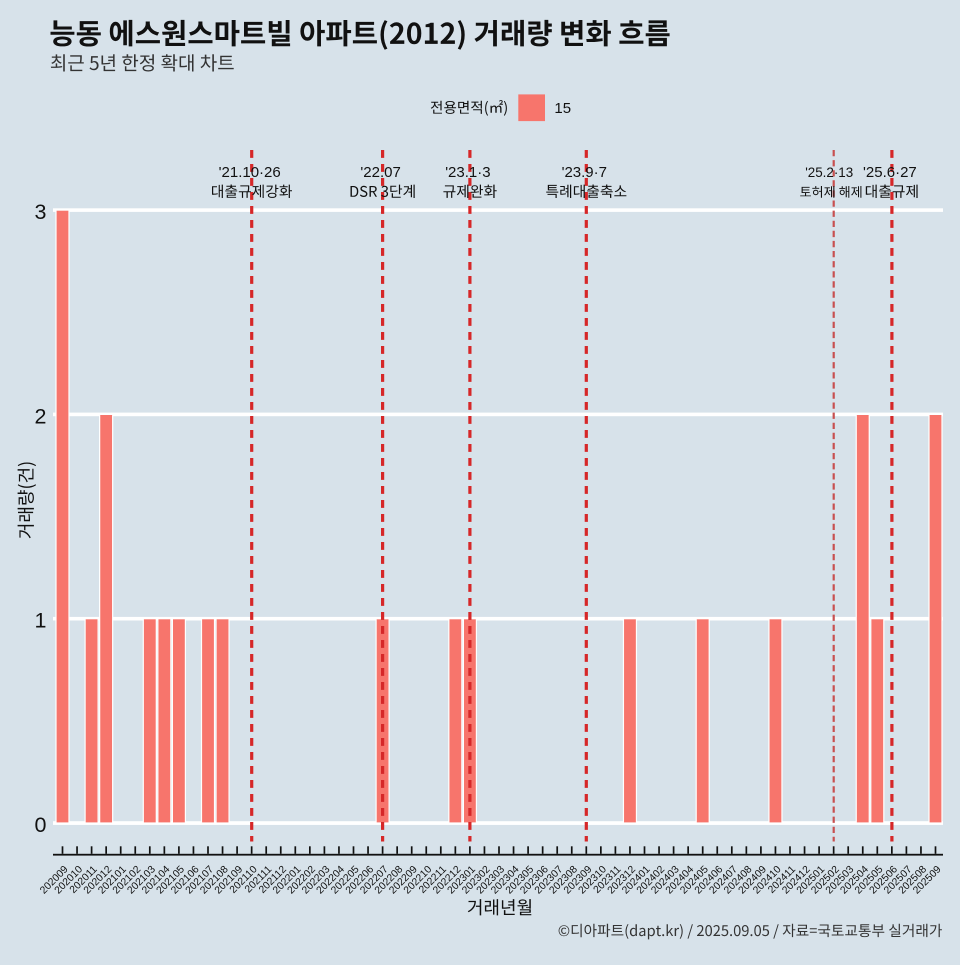  Describe the element at coordinates (584, 172) in the screenshot. I see `svg-text: '23.9·7` at that location.